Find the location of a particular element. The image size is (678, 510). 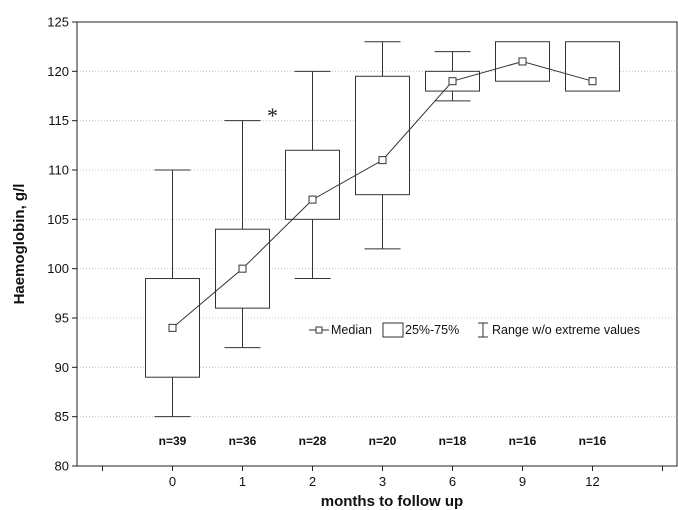

annotation-asterisk-0: * is located at coordinates (272, 115).